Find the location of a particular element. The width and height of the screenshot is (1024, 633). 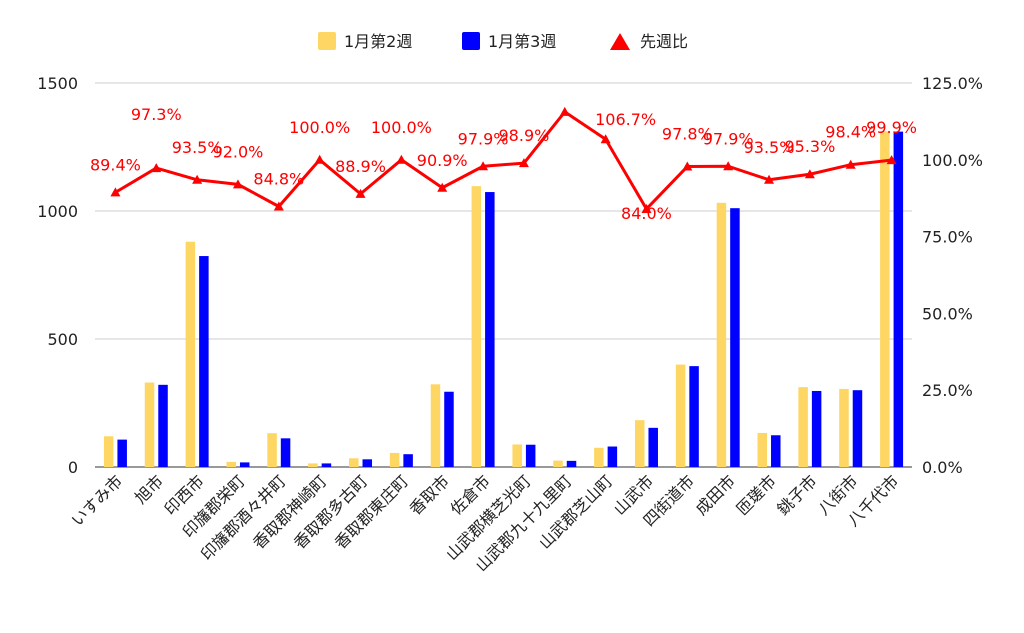

legend-label-ratio: 先週比 is located at coordinates (664, 41).